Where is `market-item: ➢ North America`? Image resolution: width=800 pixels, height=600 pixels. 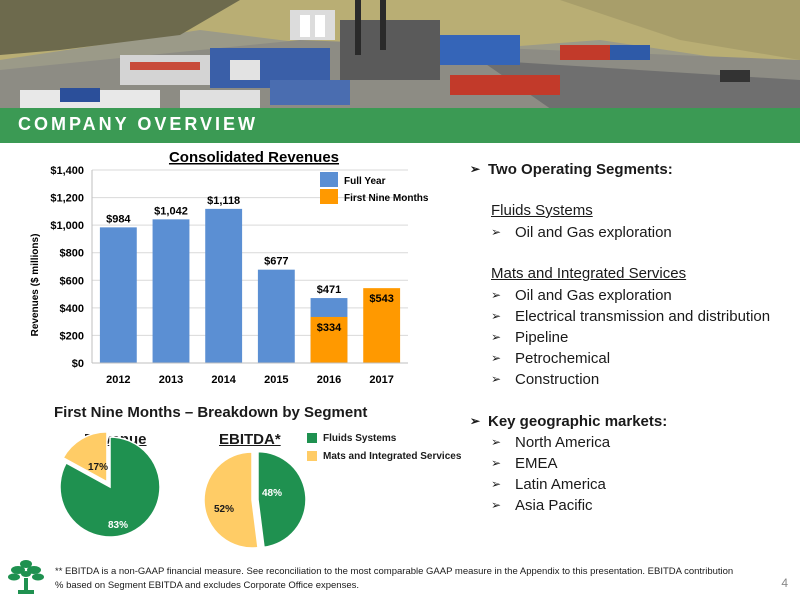
market-item: ➢ North America is located at coordinates (640, 442).